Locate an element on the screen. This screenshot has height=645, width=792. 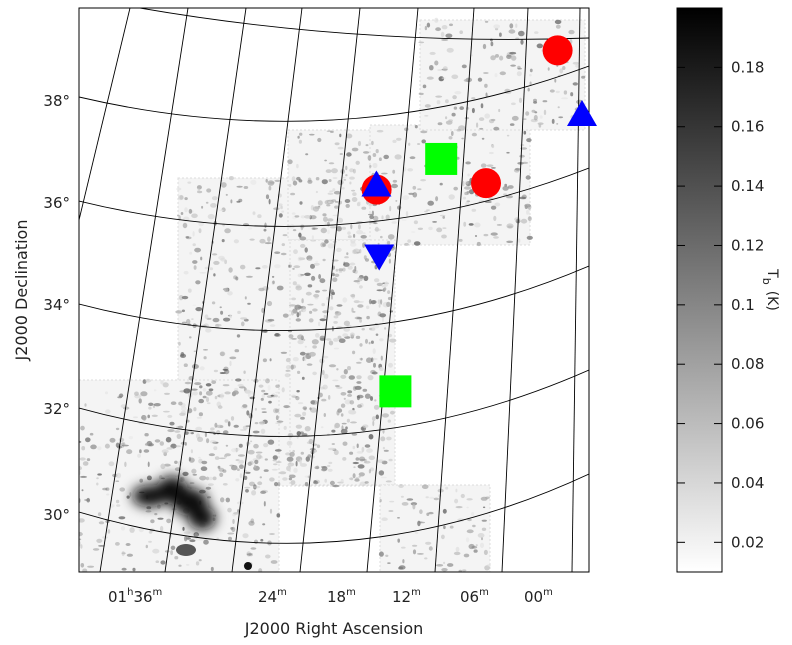
ra-gridline is located at coordinates (330, 290).